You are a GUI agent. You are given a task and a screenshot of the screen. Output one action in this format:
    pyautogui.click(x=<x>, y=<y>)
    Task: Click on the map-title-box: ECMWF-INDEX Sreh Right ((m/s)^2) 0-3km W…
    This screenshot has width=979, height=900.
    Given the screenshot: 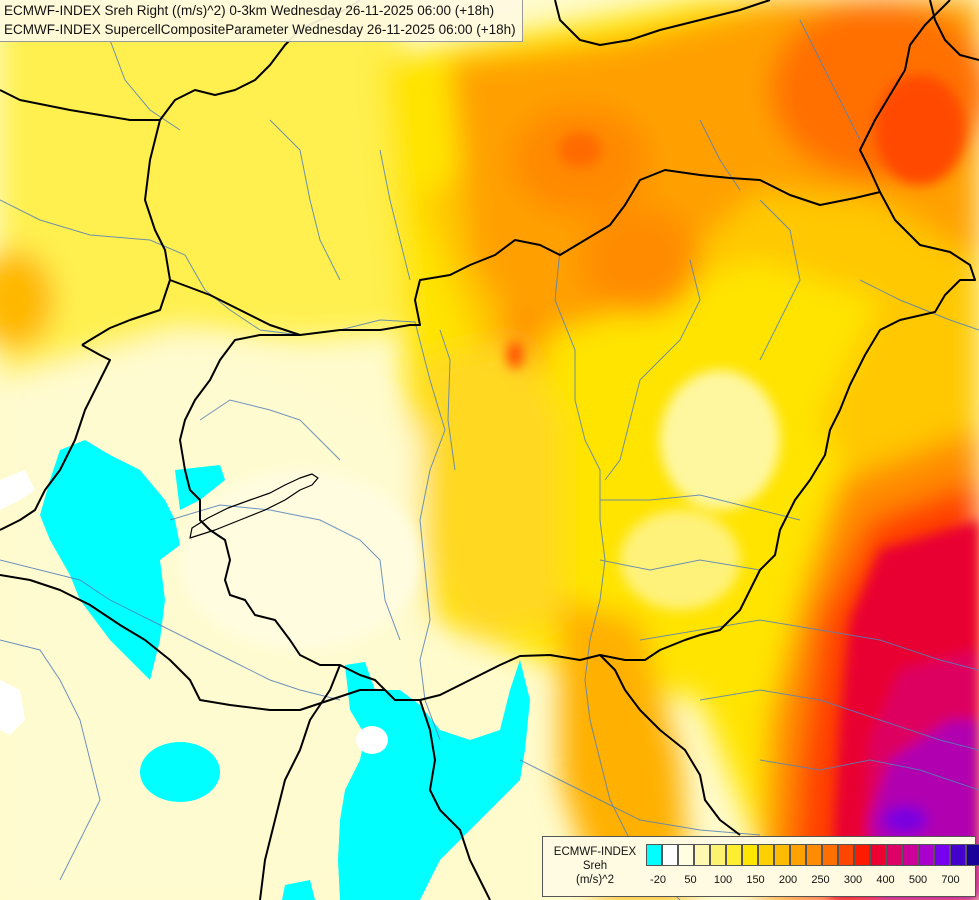 What is the action you would take?
    pyautogui.click(x=261, y=21)
    